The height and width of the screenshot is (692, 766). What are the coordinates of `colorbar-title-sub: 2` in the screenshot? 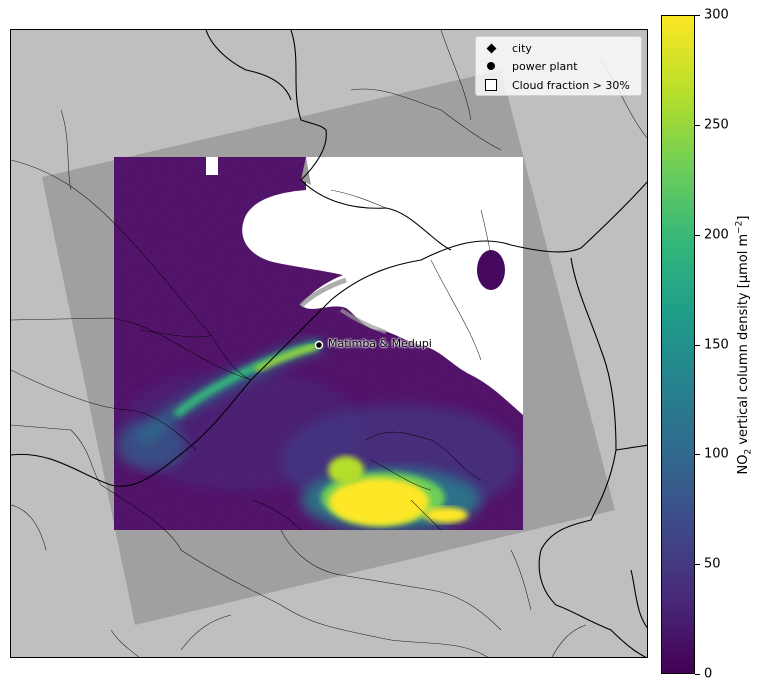 It's located at (748, 451).